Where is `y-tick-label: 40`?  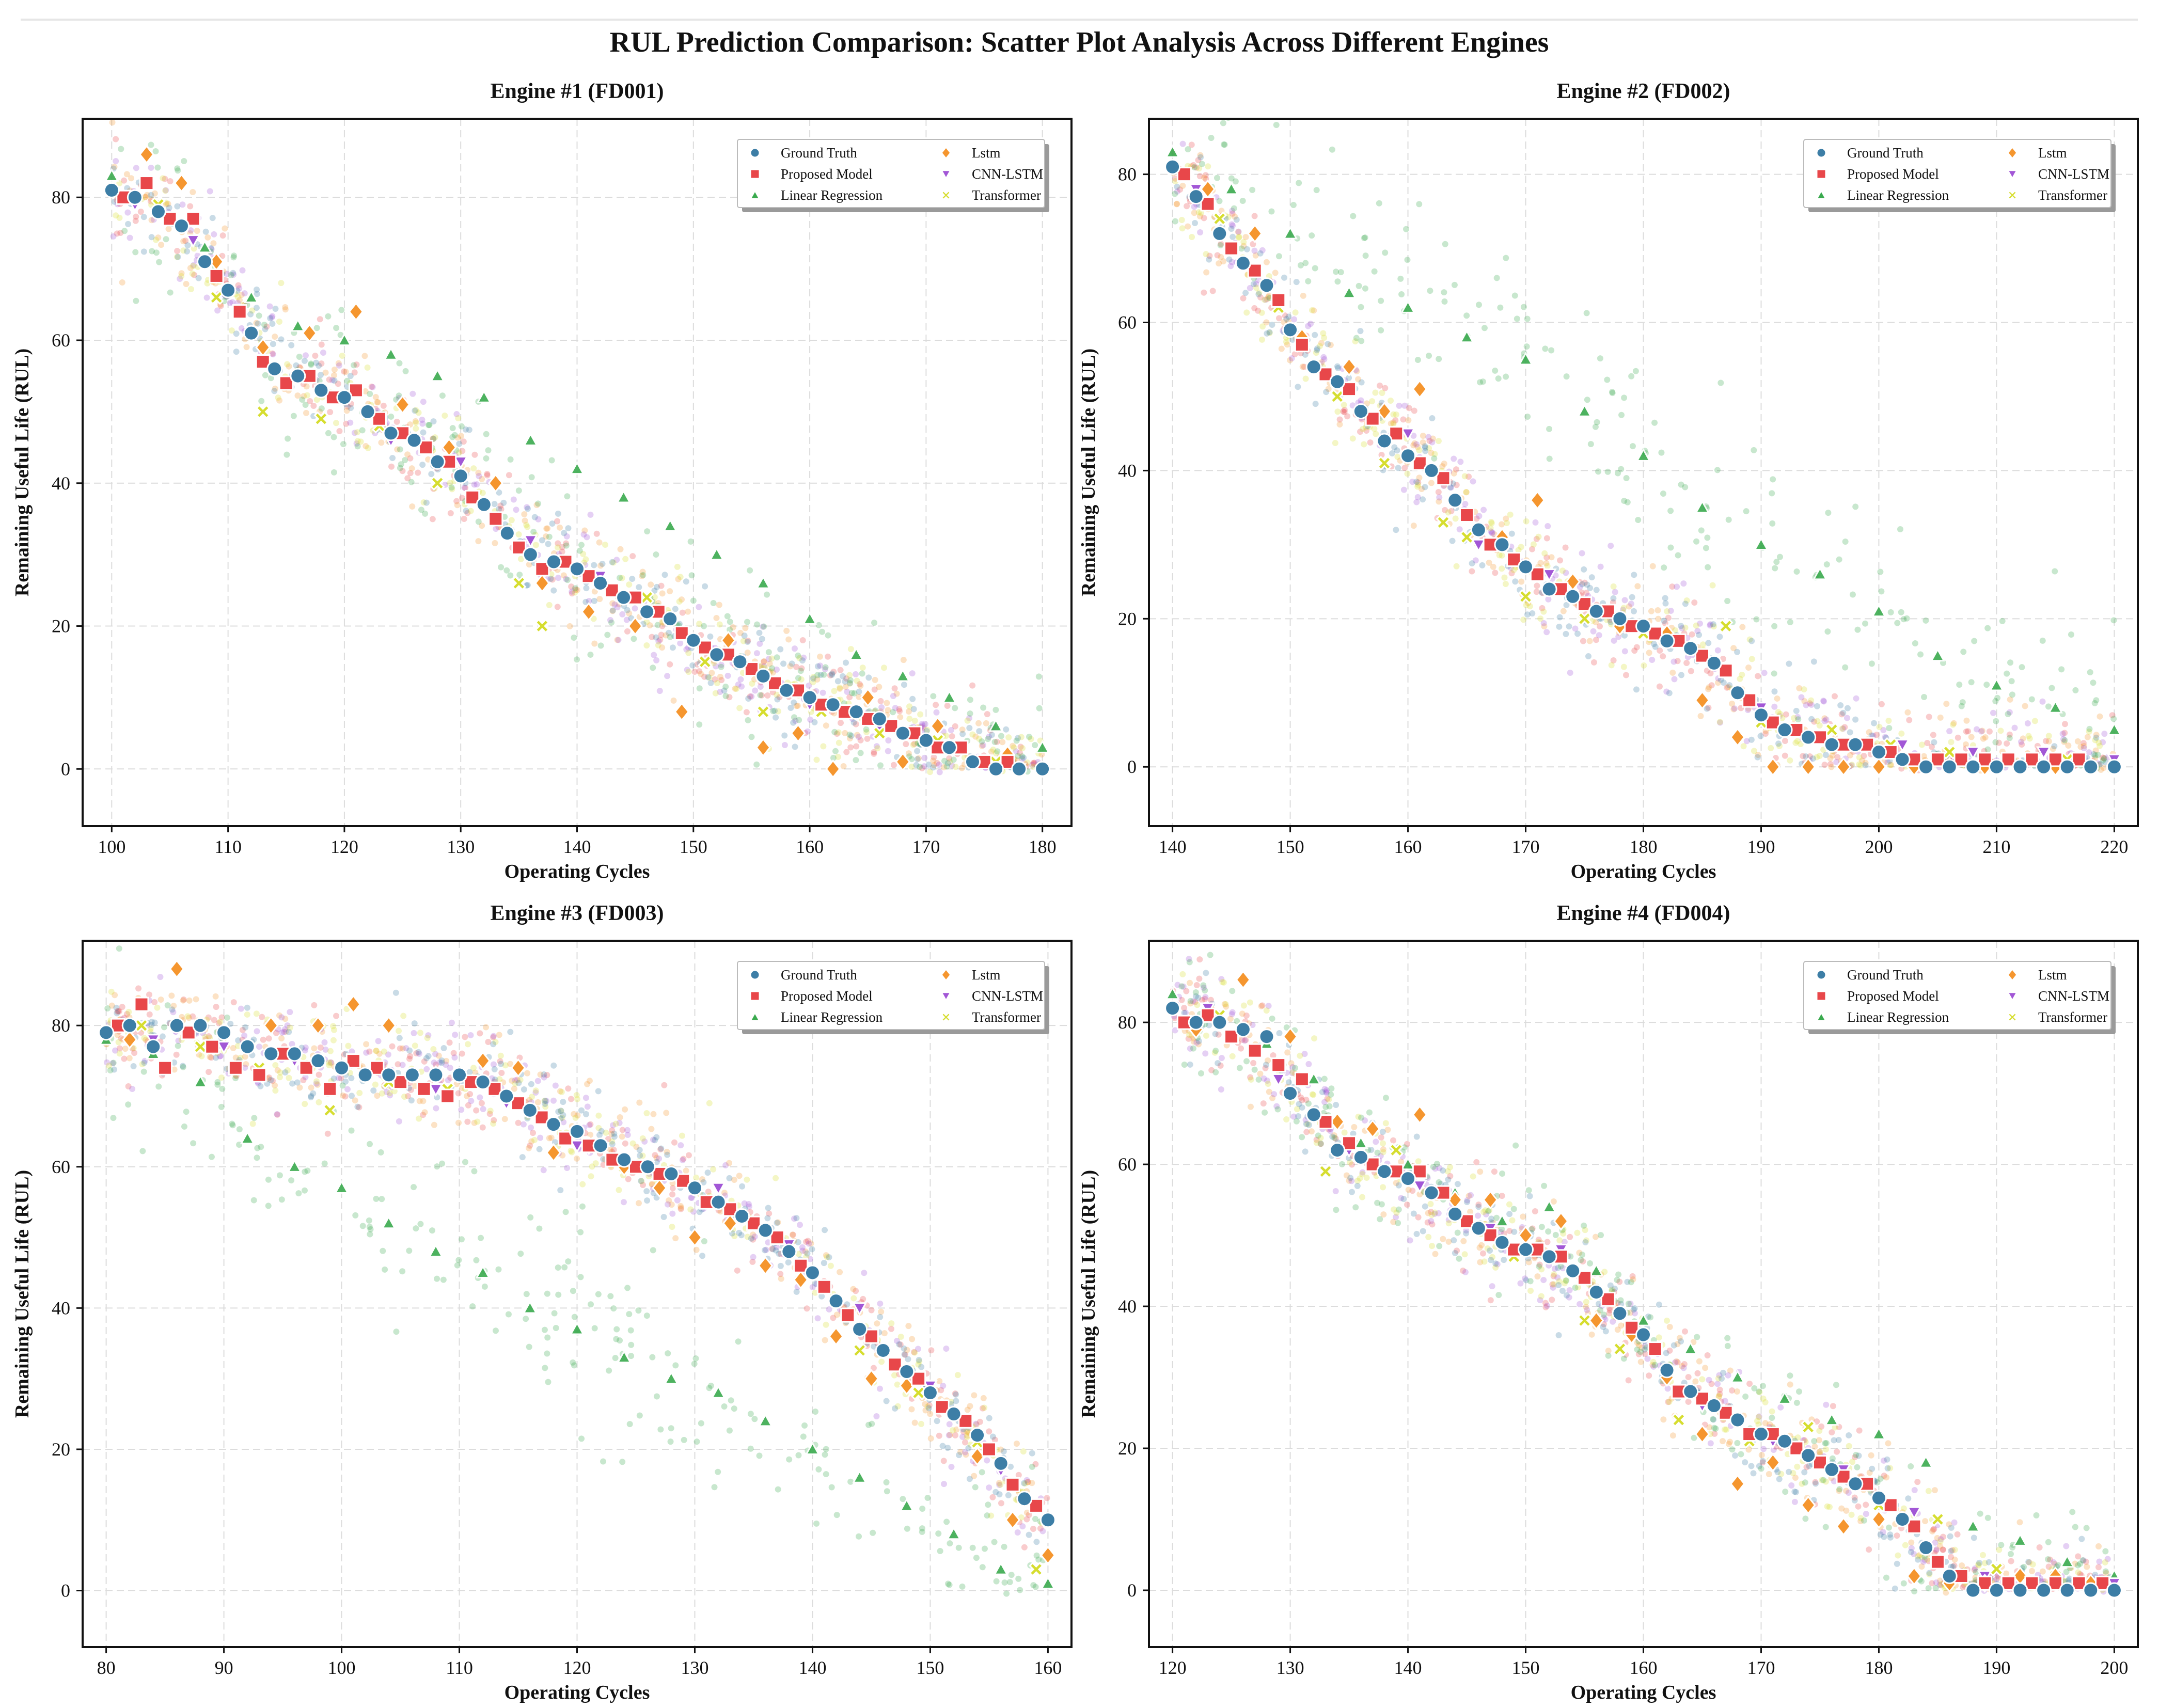 y-tick-label: 40 is located at coordinates (1127, 470).